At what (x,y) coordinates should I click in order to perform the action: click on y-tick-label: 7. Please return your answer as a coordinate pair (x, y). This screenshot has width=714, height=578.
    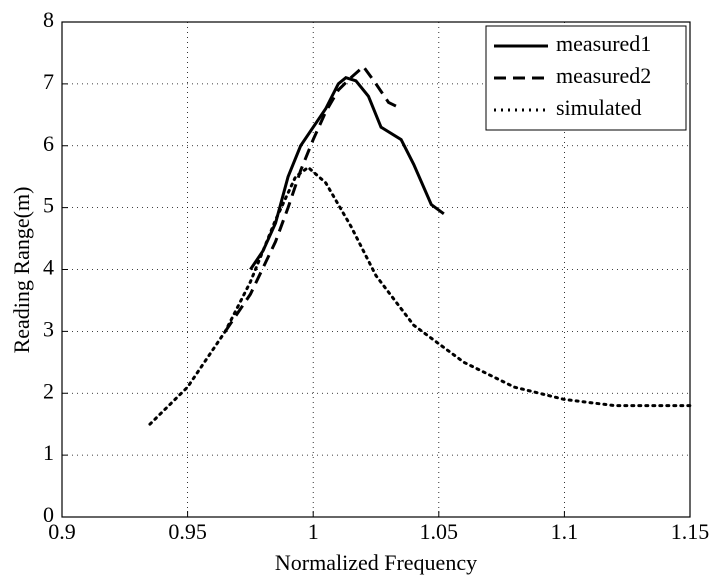
    Looking at the image, I should click on (48, 81).